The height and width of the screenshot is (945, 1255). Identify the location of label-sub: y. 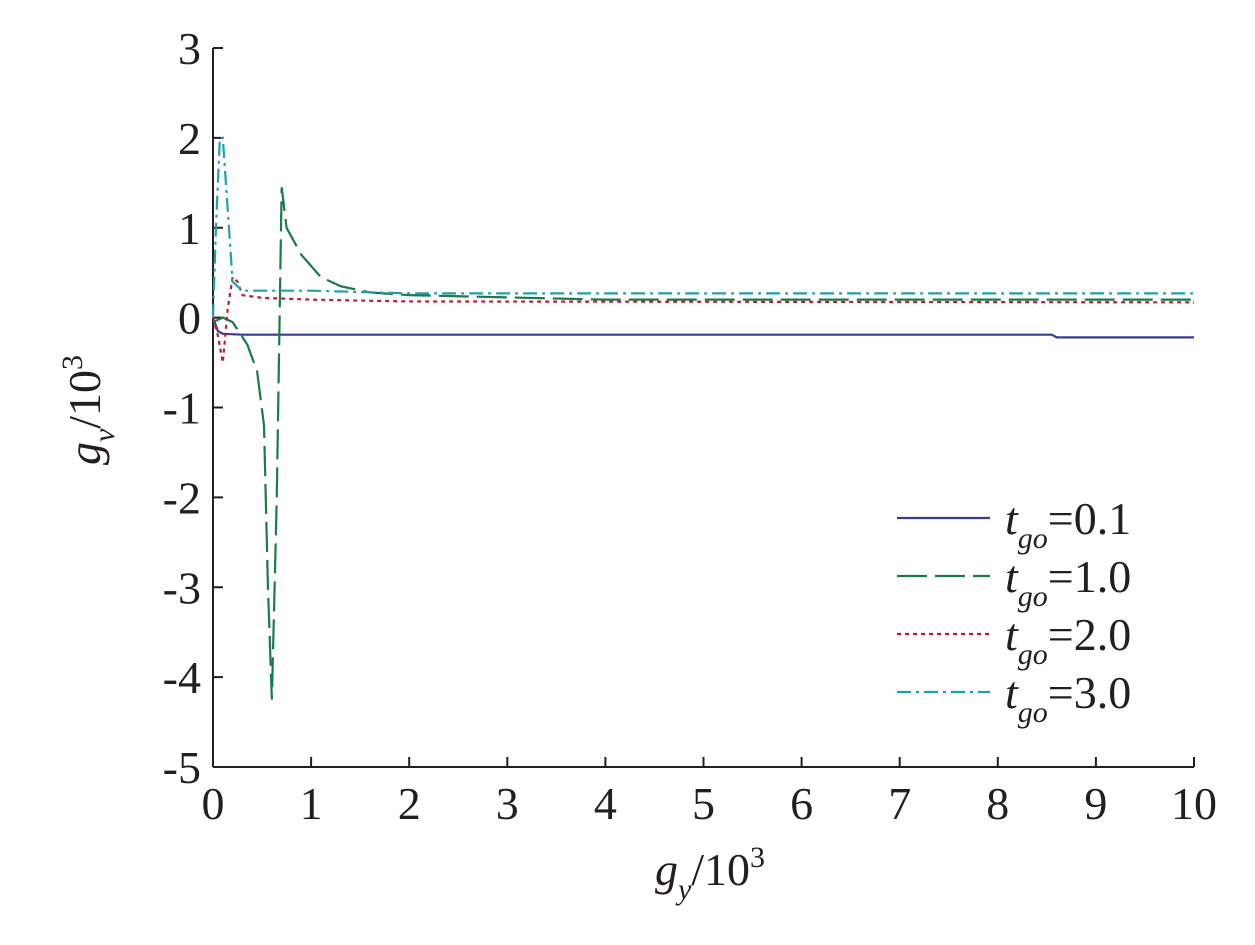
(683, 889).